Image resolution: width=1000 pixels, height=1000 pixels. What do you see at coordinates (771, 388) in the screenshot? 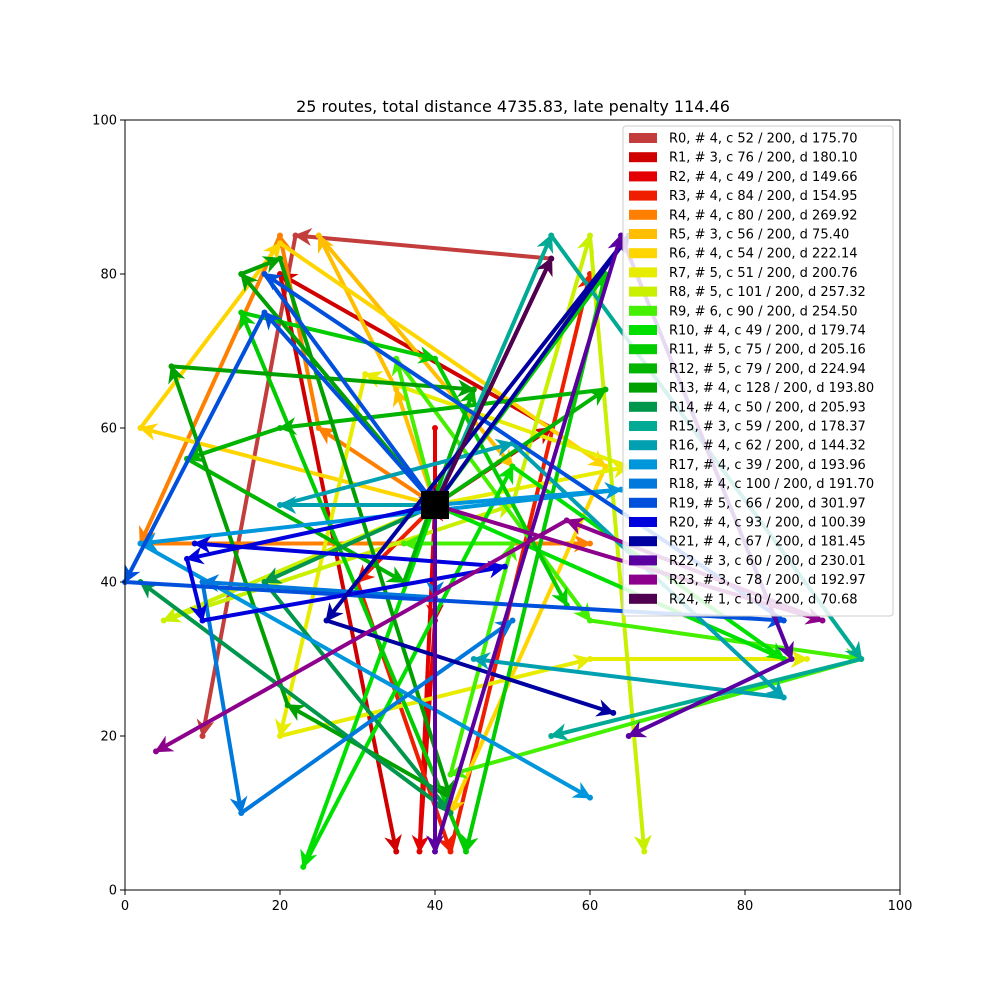
I see `legend-entry: R13, # 4, c 128 / 200, d 193.80` at bounding box center [771, 388].